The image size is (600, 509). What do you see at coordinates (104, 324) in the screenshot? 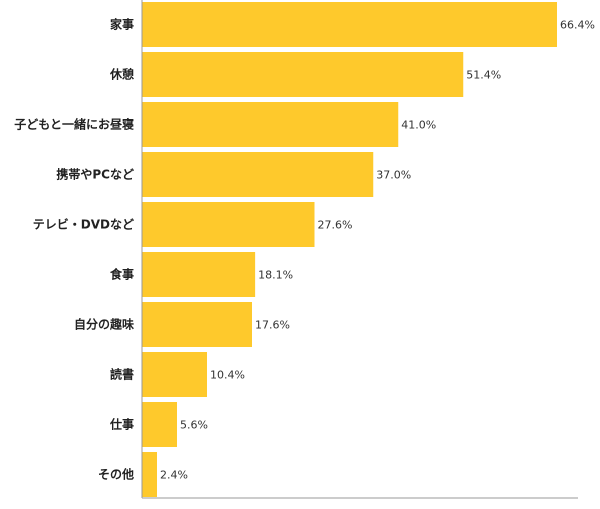
I see `category-label: 自分の趣味` at bounding box center [104, 324].